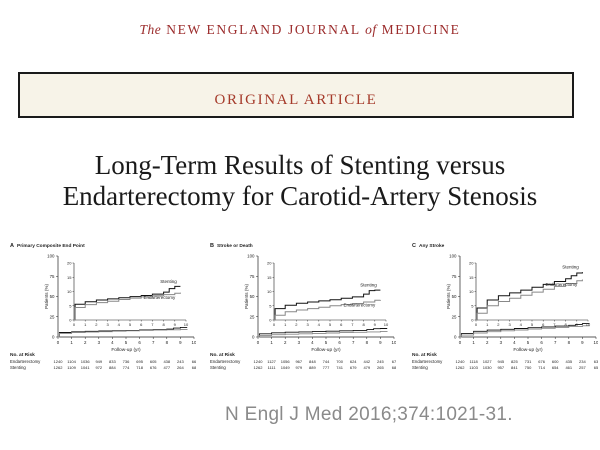 This screenshot has height=450, width=600. I want to click on at-risk-value: 245, so click(380, 361).